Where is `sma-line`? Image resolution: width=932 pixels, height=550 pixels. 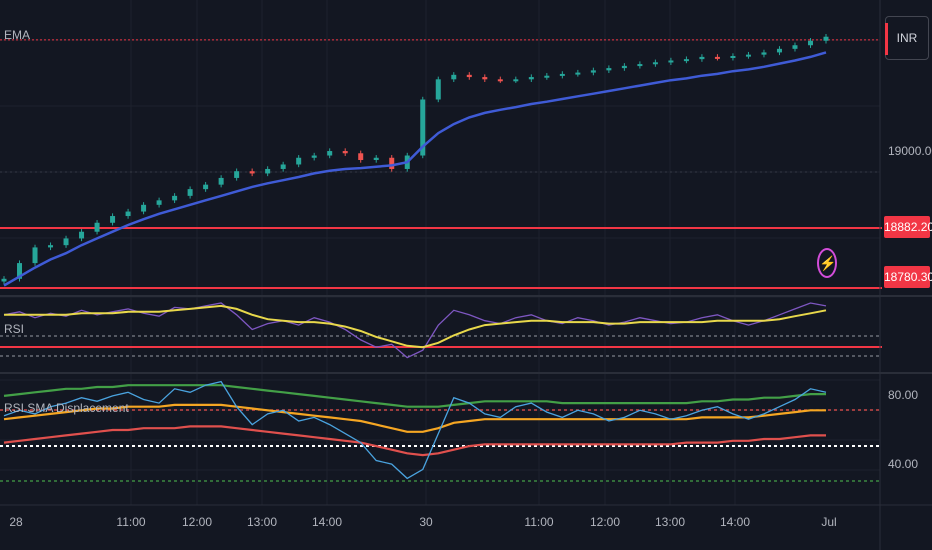
sma-line is located at coordinates (414, 418).